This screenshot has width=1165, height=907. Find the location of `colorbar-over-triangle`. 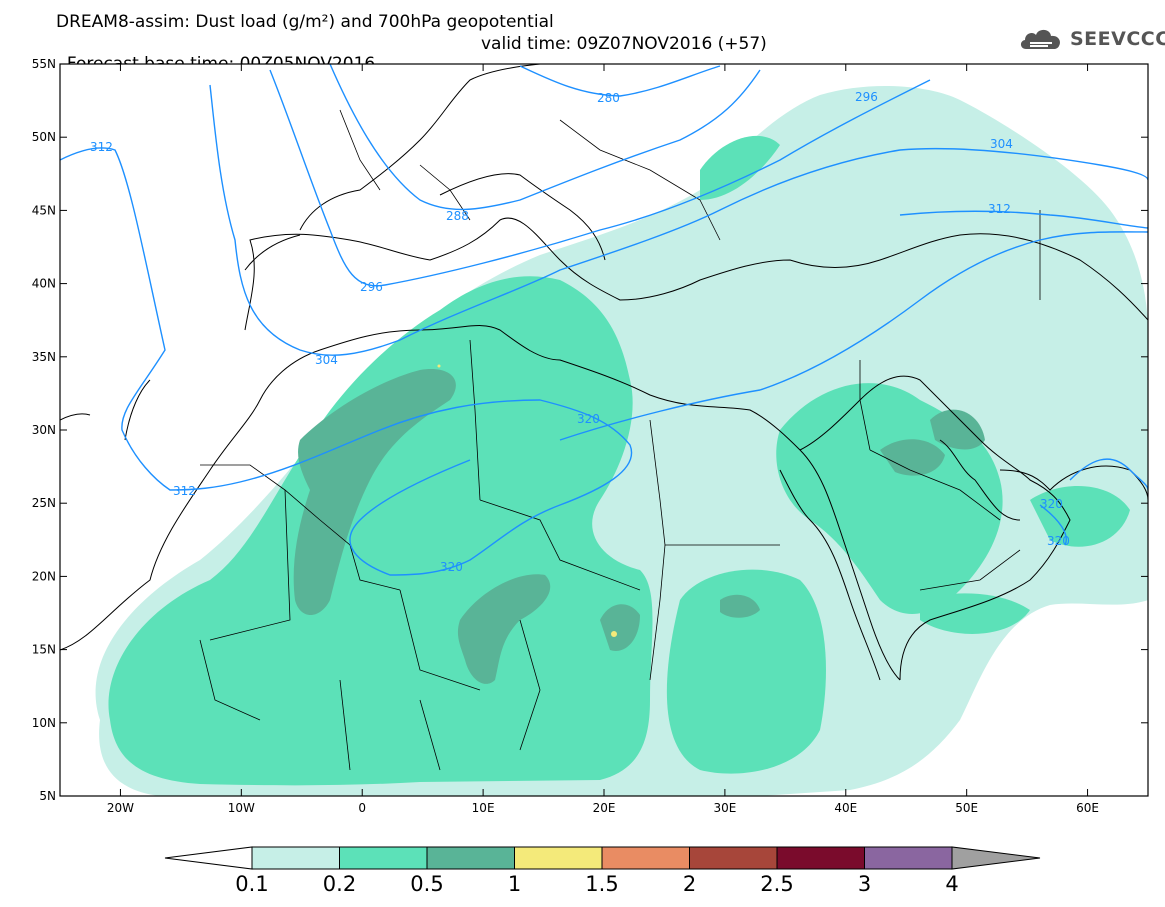

colorbar-over-triangle is located at coordinates (996, 858).